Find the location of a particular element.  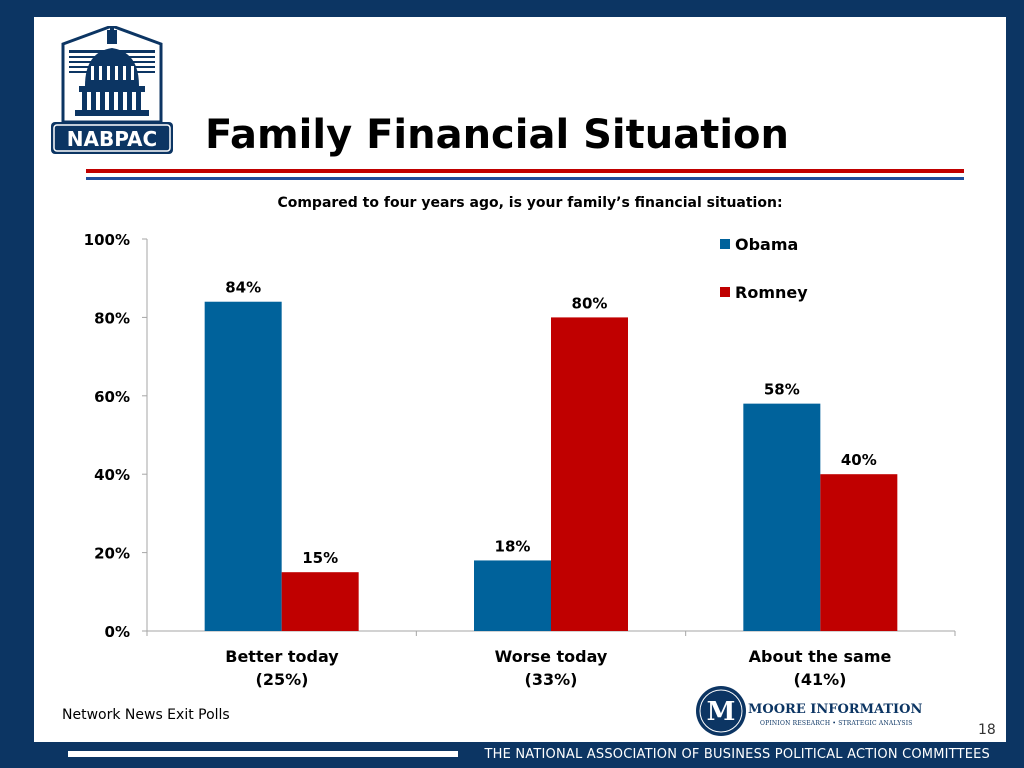

category-label-better: Better today (25%) is located at coordinates (282, 668).